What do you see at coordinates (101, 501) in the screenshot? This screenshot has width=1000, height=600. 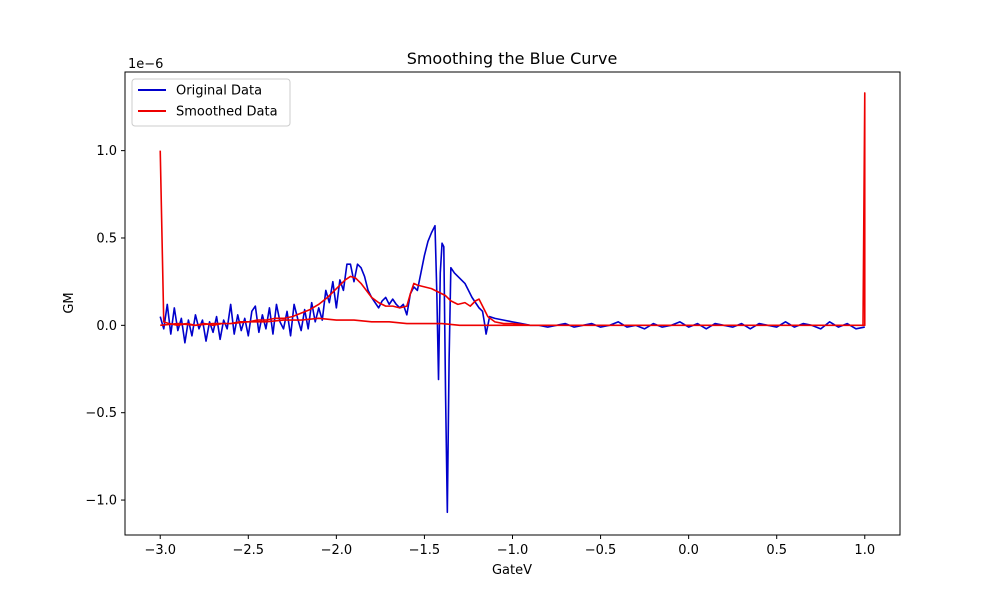 I see `y-tick-label: −1.0` at bounding box center [101, 501].